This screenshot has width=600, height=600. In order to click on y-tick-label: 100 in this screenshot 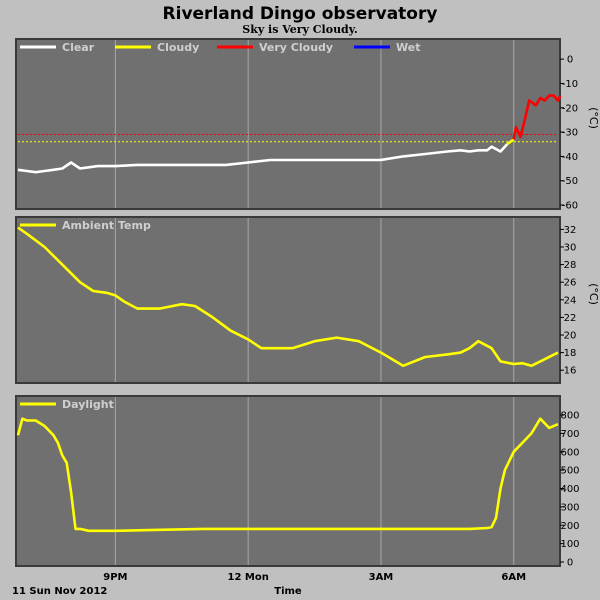, I will do `click(569, 544)`.